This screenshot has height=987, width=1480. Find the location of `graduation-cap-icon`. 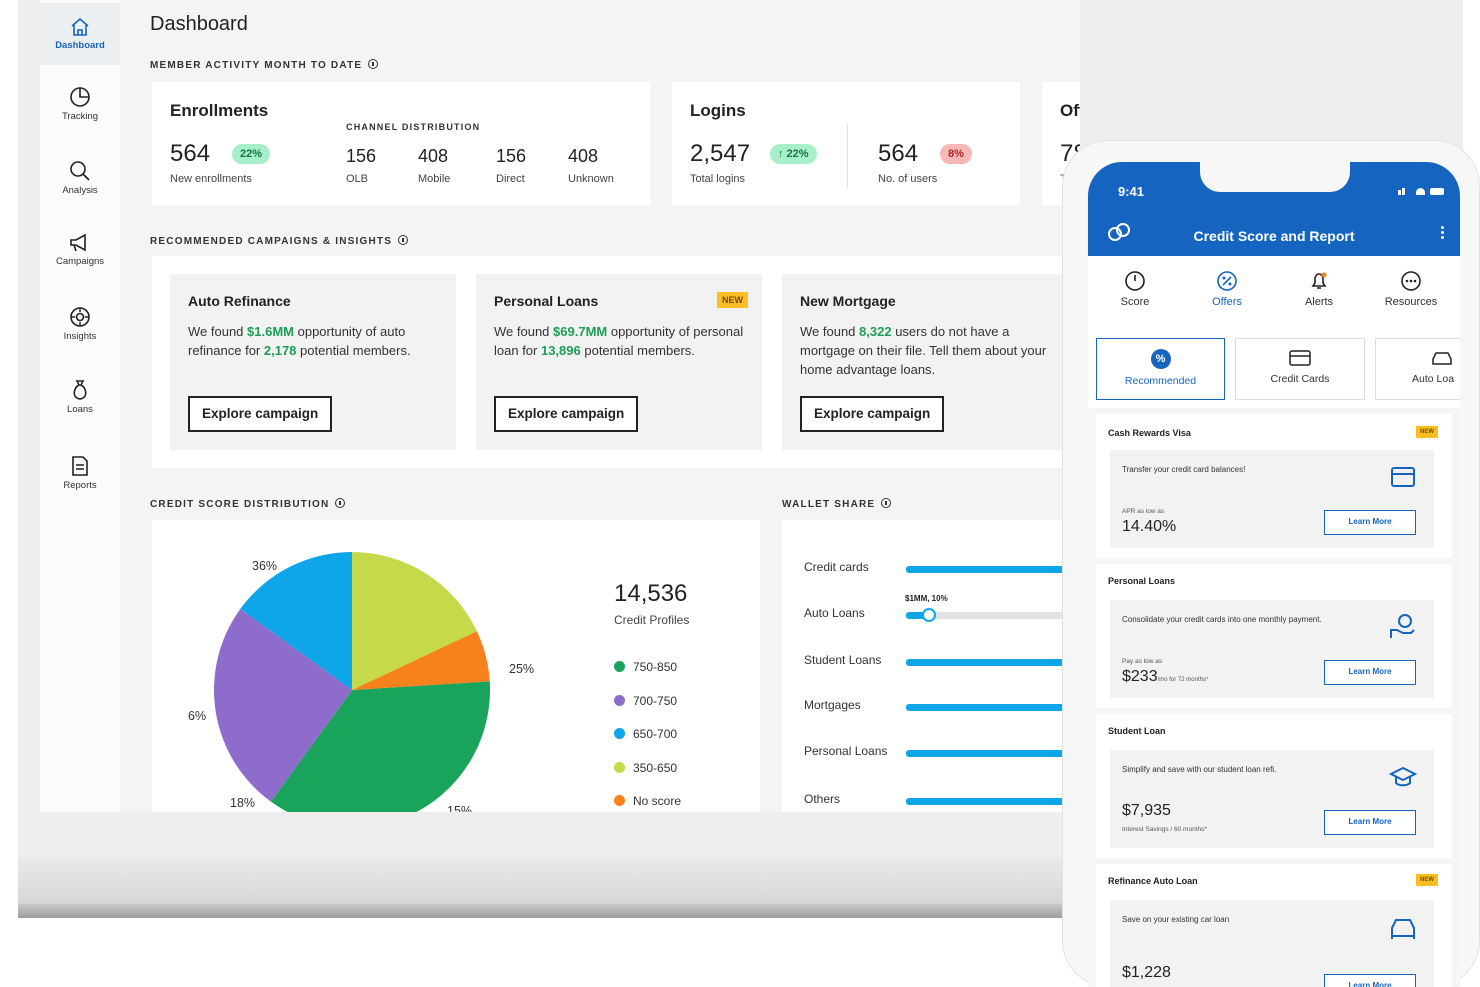

graduation-cap-icon is located at coordinates (1403, 776).